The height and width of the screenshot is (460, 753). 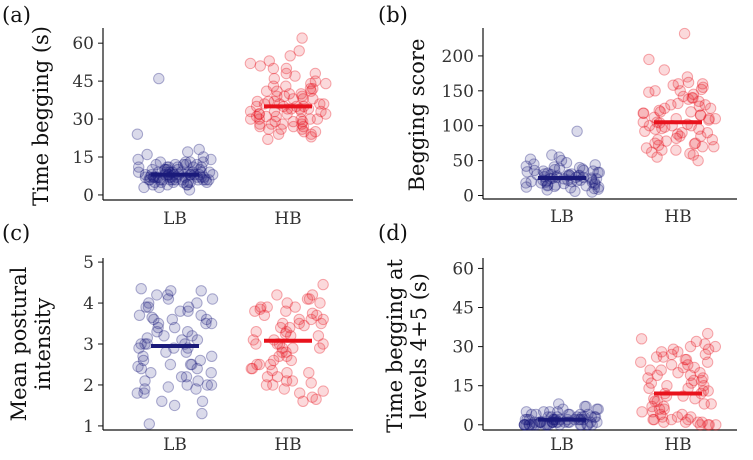 What do you see at coordinates (467, 347) in the screenshot?
I see `y-ticks-d: 0 15 30 45 60` at bounding box center [467, 347].